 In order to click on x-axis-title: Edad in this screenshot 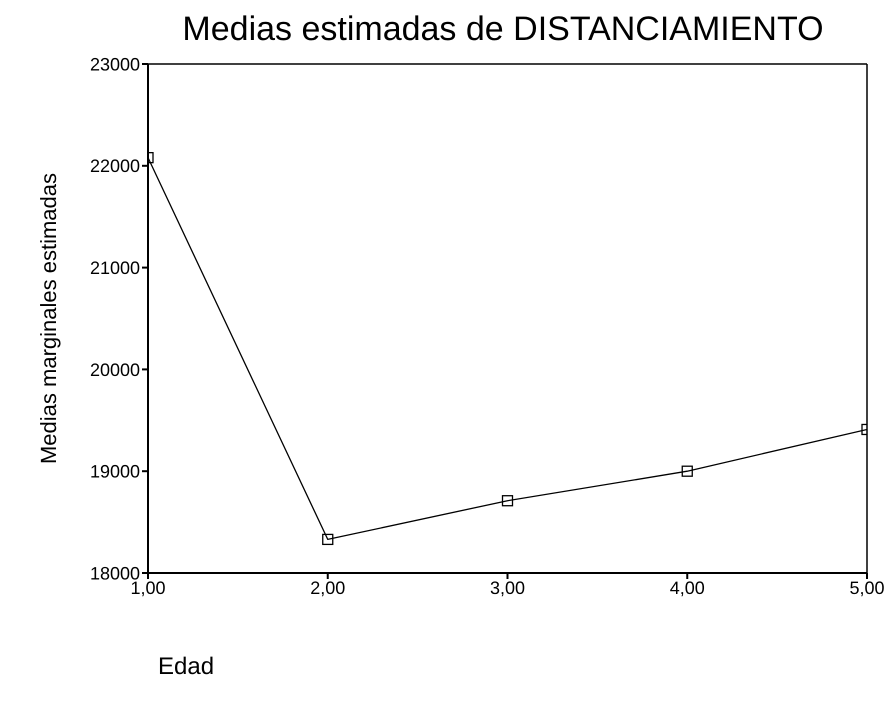, I will do `click(187, 667)`.